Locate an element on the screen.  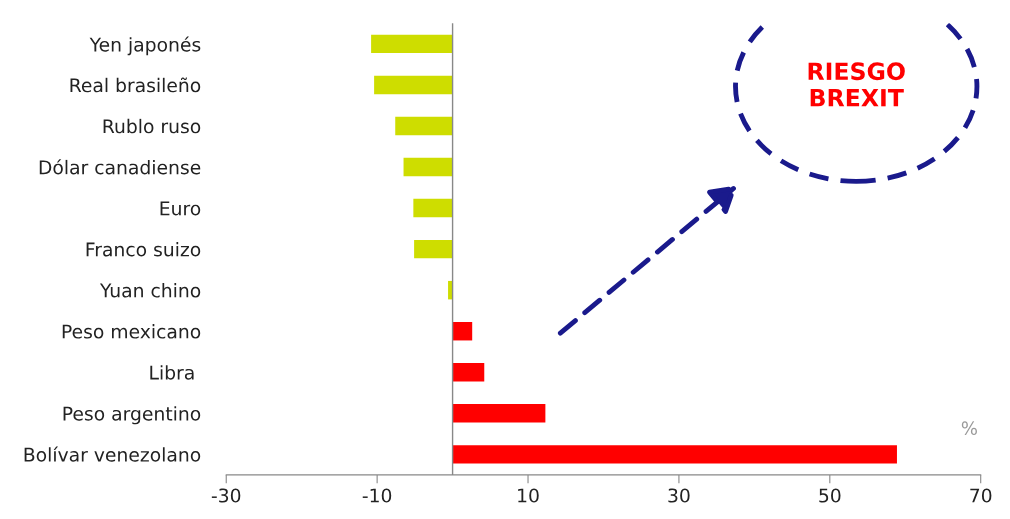
y-tick-label: Yuan chino is located at coordinates (150, 290).